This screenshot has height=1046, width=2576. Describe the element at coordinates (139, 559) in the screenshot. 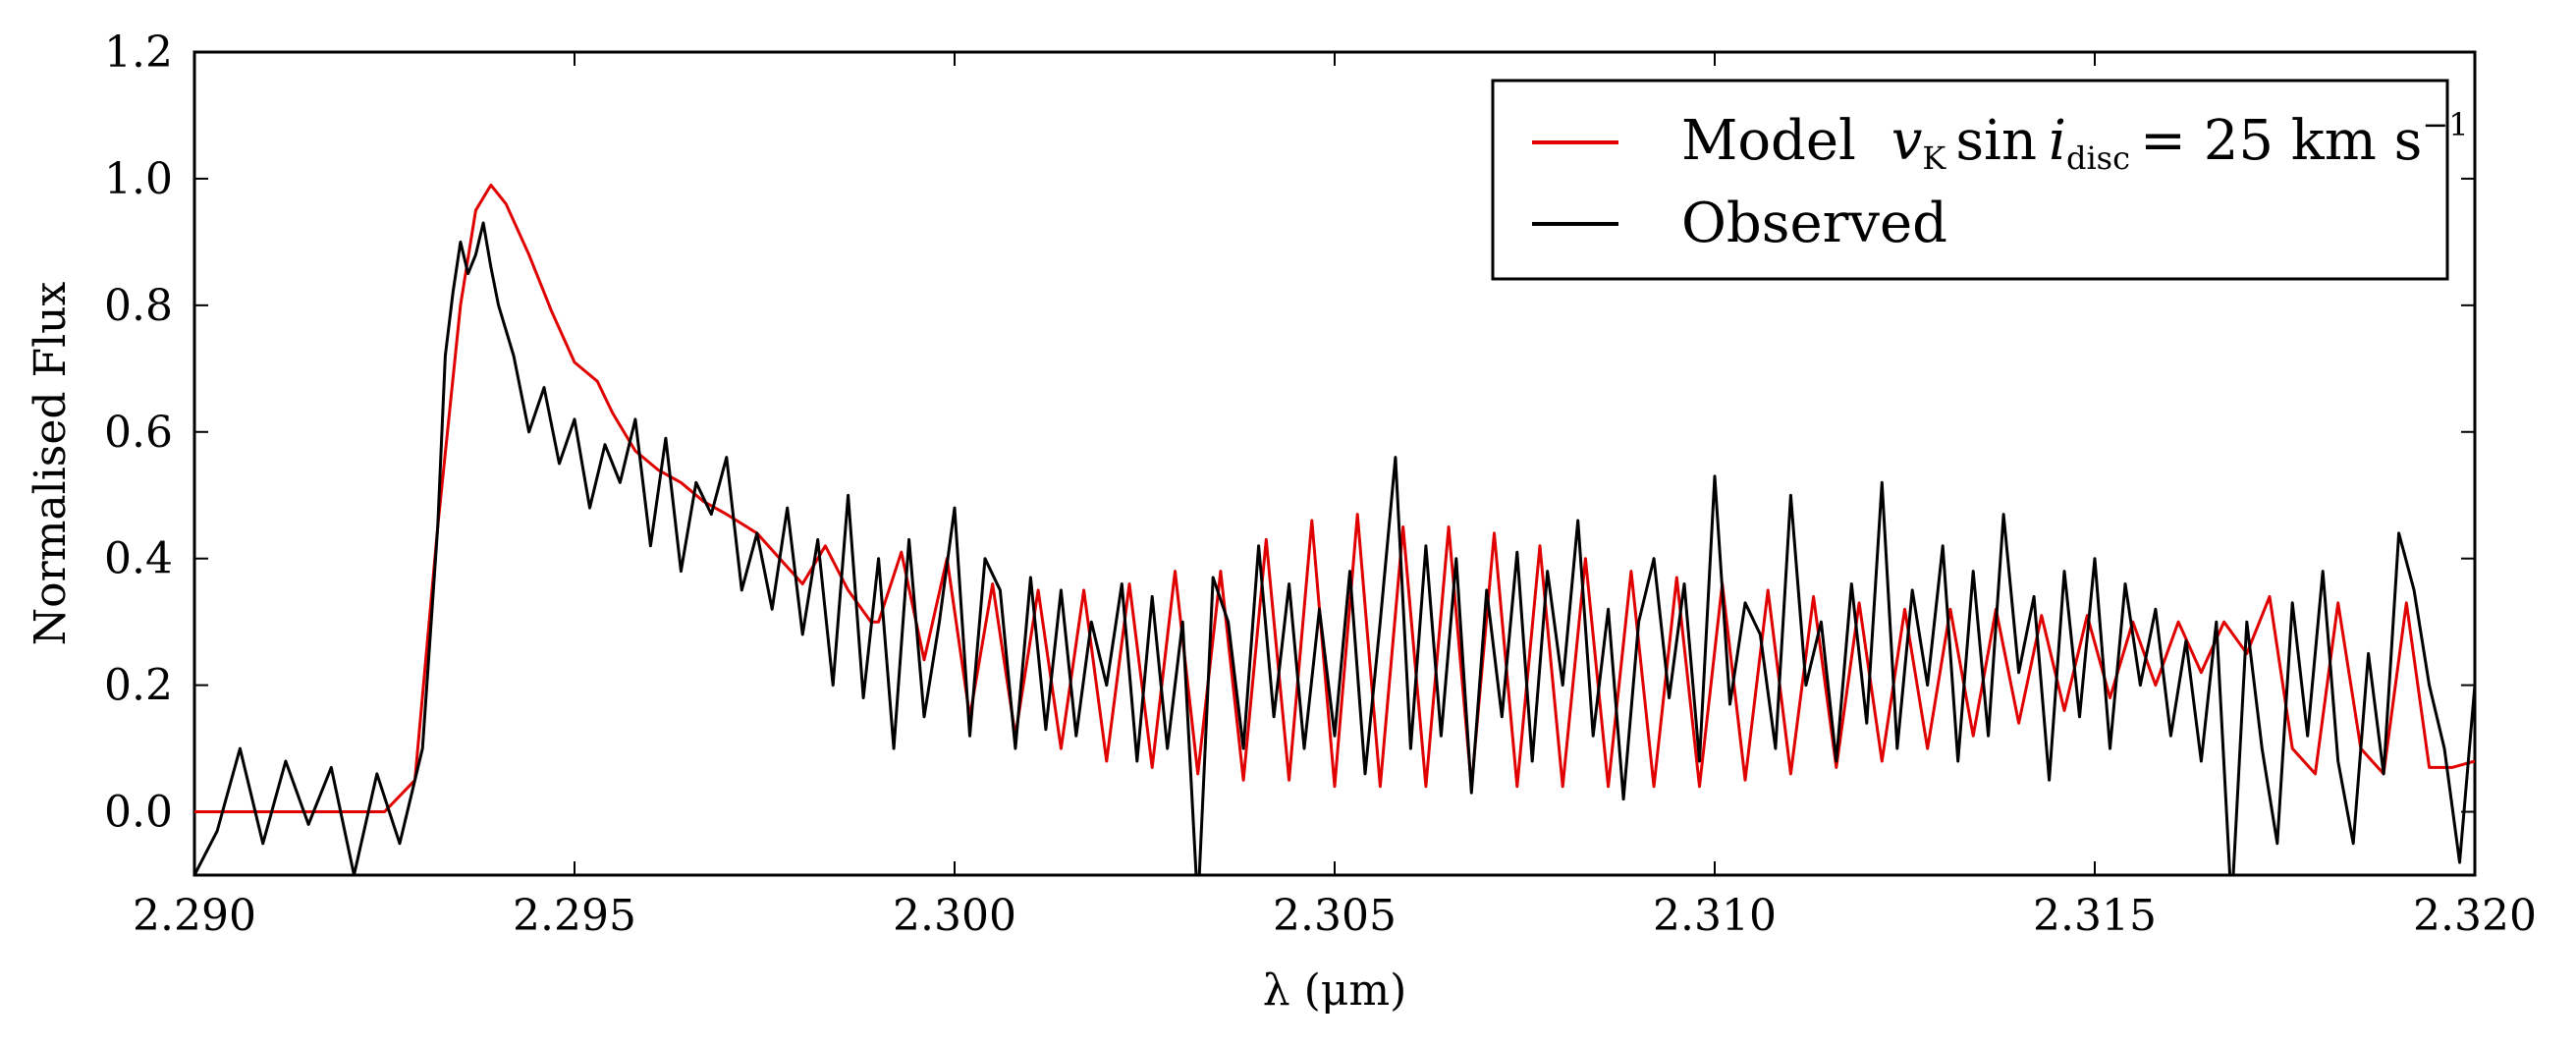

I see `y-tick-label: 0.4` at that location.